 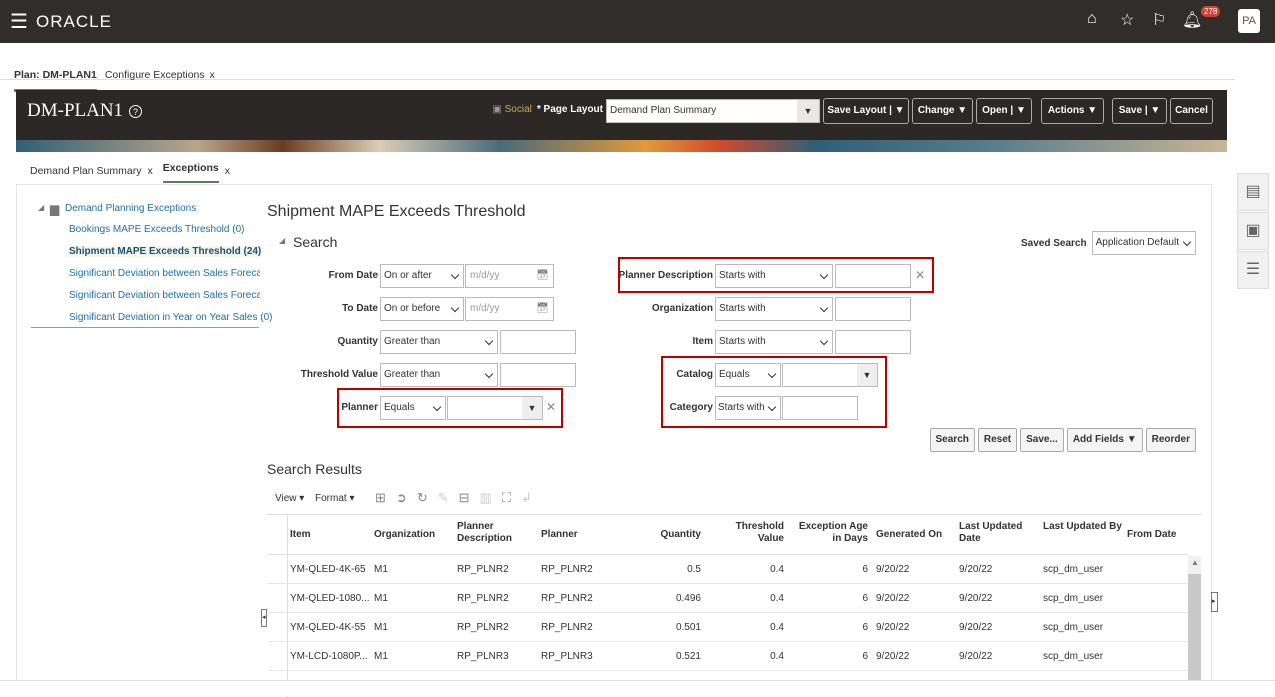 What do you see at coordinates (538, 342) in the screenshot?
I see `quantity-input` at bounding box center [538, 342].